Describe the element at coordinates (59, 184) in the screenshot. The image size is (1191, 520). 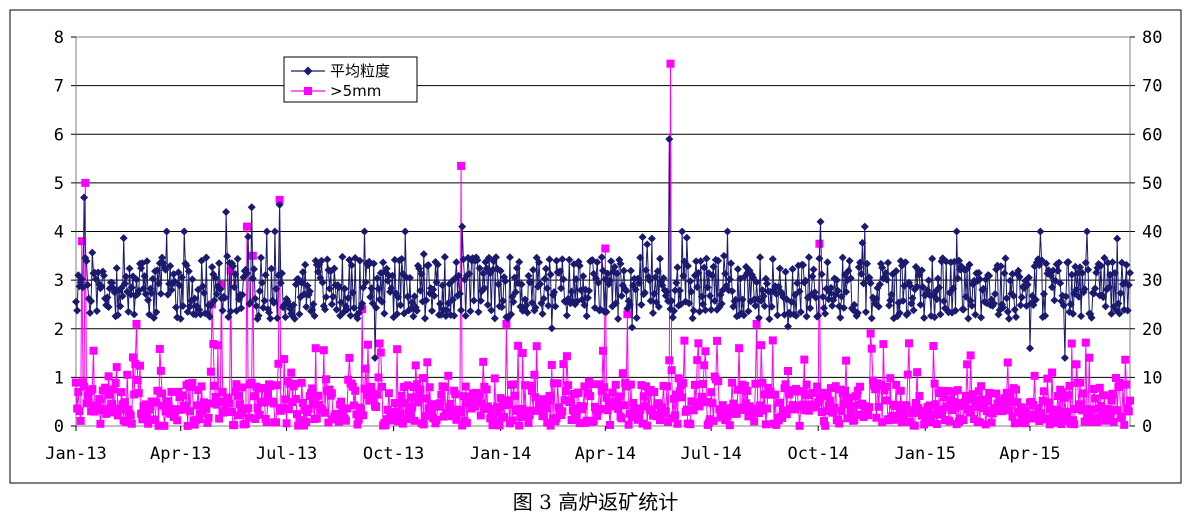
I see `left-tick-label: 5` at that location.